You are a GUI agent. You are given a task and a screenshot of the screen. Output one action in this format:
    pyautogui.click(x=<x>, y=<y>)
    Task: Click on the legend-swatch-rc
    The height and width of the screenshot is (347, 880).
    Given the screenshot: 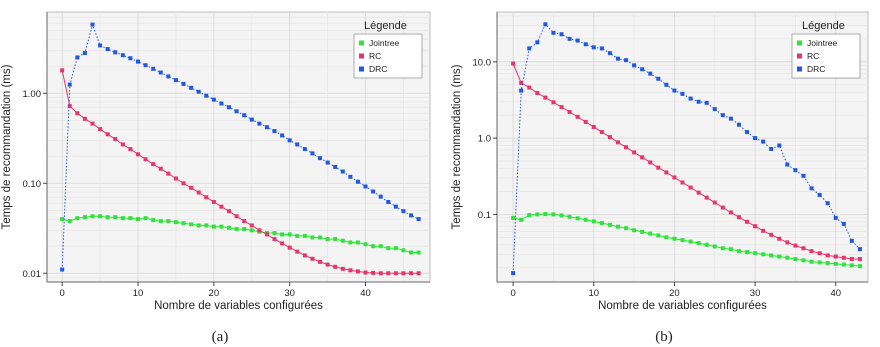 What is the action you would take?
    pyautogui.click(x=799, y=56)
    